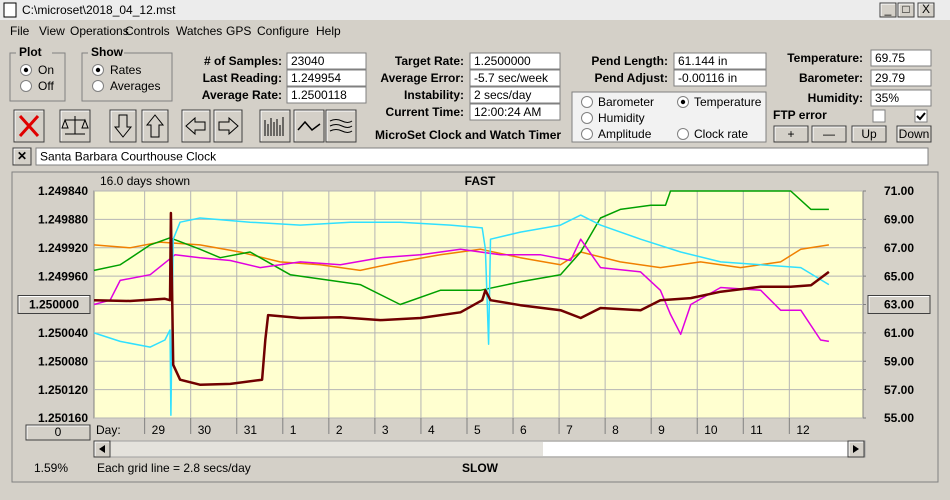 The height and width of the screenshot is (500, 950). What do you see at coordinates (711, 430) in the screenshot?
I see `x-tick-label: 10` at bounding box center [711, 430].